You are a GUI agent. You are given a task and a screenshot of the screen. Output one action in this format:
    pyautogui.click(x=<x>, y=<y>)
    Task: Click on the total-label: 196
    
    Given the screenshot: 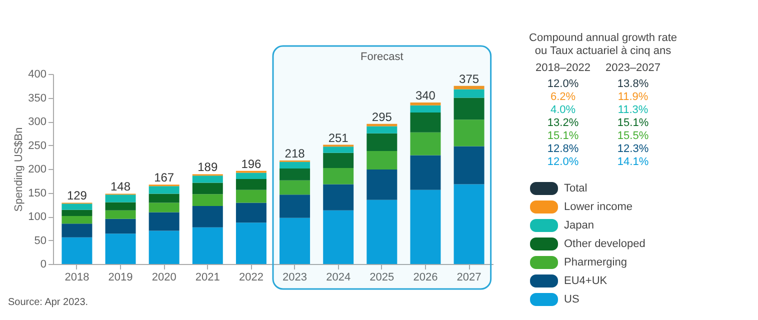 What is the action you would take?
    pyautogui.click(x=251, y=163)
    